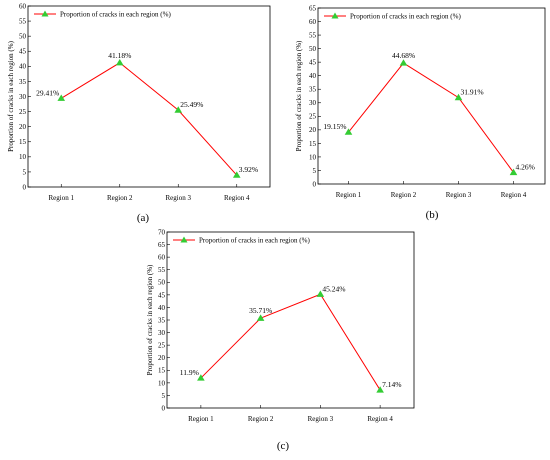 The height and width of the screenshot is (460, 550). What do you see at coordinates (334, 126) in the screenshot?
I see `data-label: 19.15%` at bounding box center [334, 126].